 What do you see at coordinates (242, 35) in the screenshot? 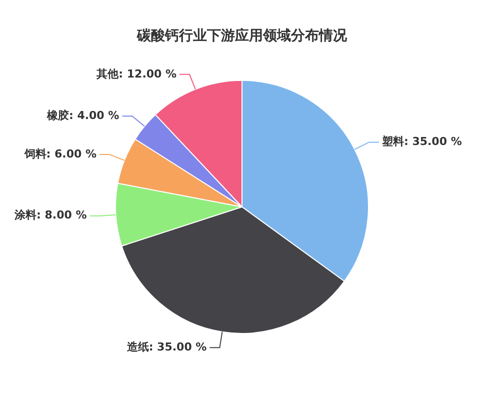
I see `chart-title: 碳酸钙行业下游应用领域分布情况` at bounding box center [242, 35].